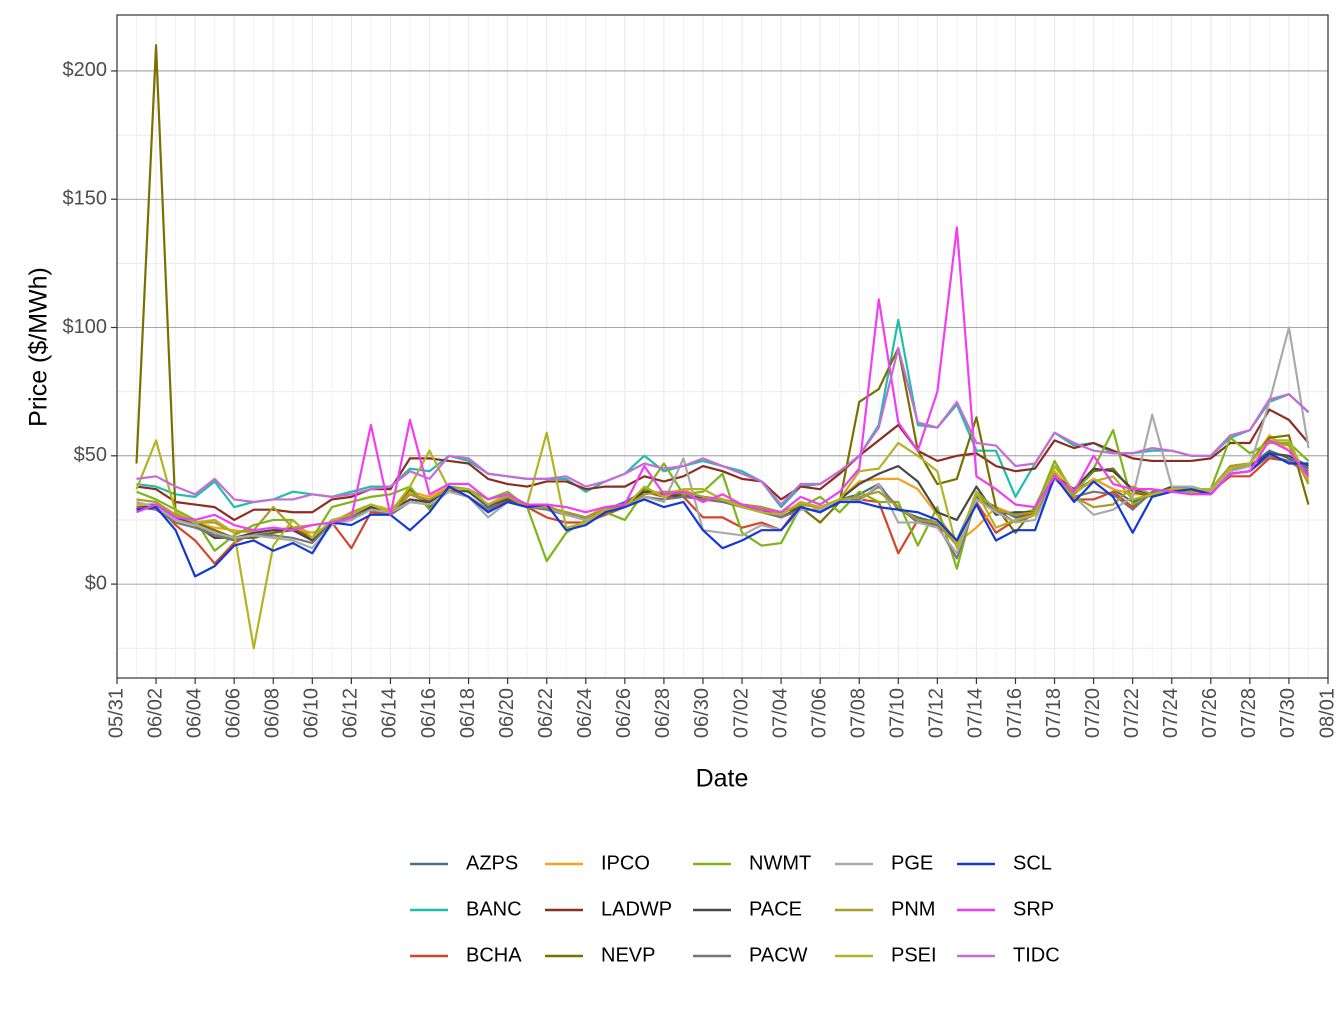  I want to click on x-tick-label: 07/10, so click(898, 713).